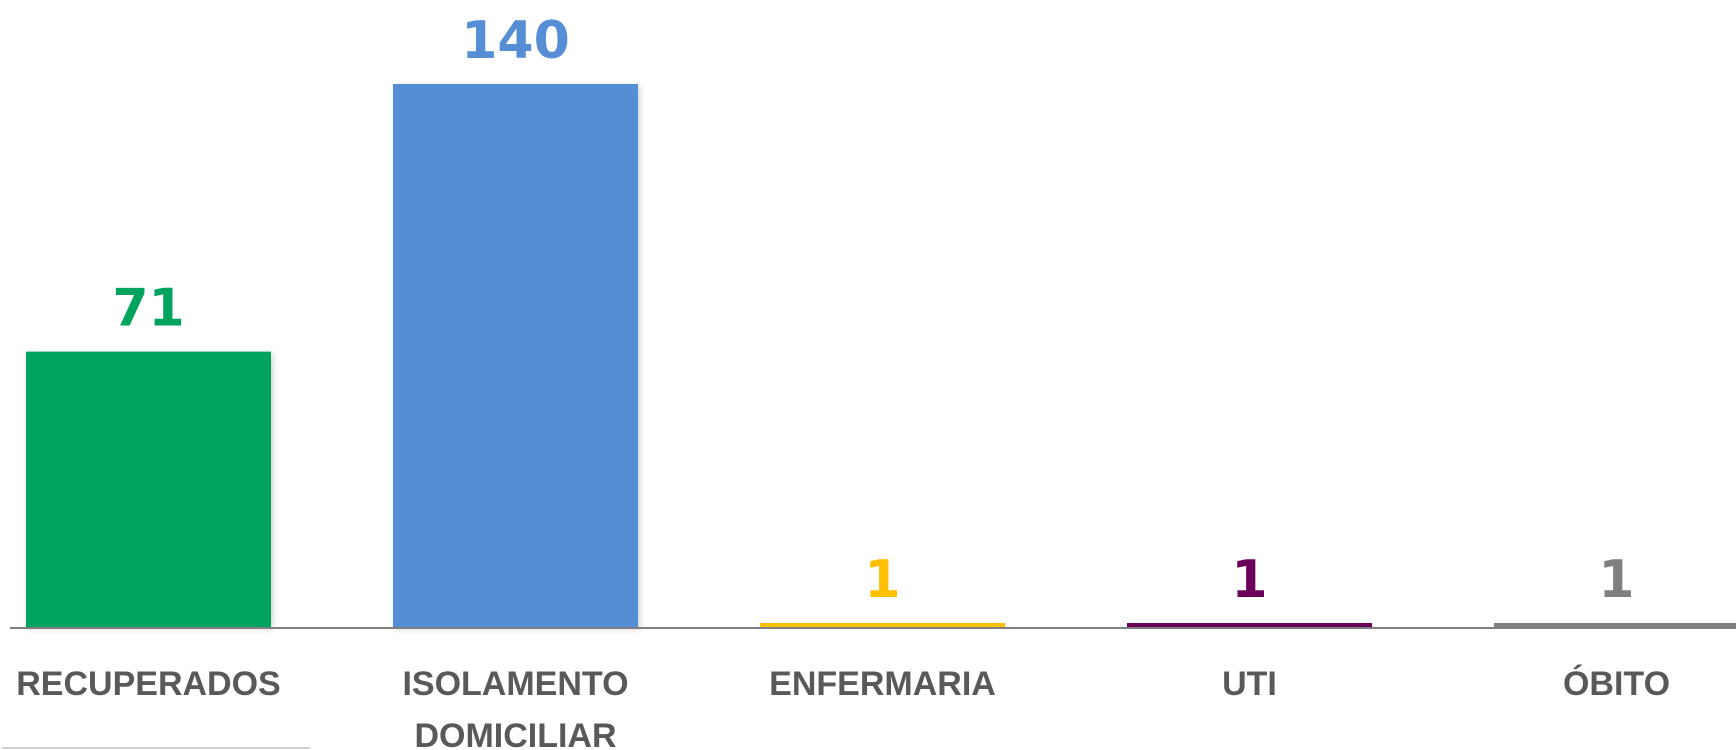  What do you see at coordinates (1615, 625) in the screenshot?
I see `bar-obito` at bounding box center [1615, 625].